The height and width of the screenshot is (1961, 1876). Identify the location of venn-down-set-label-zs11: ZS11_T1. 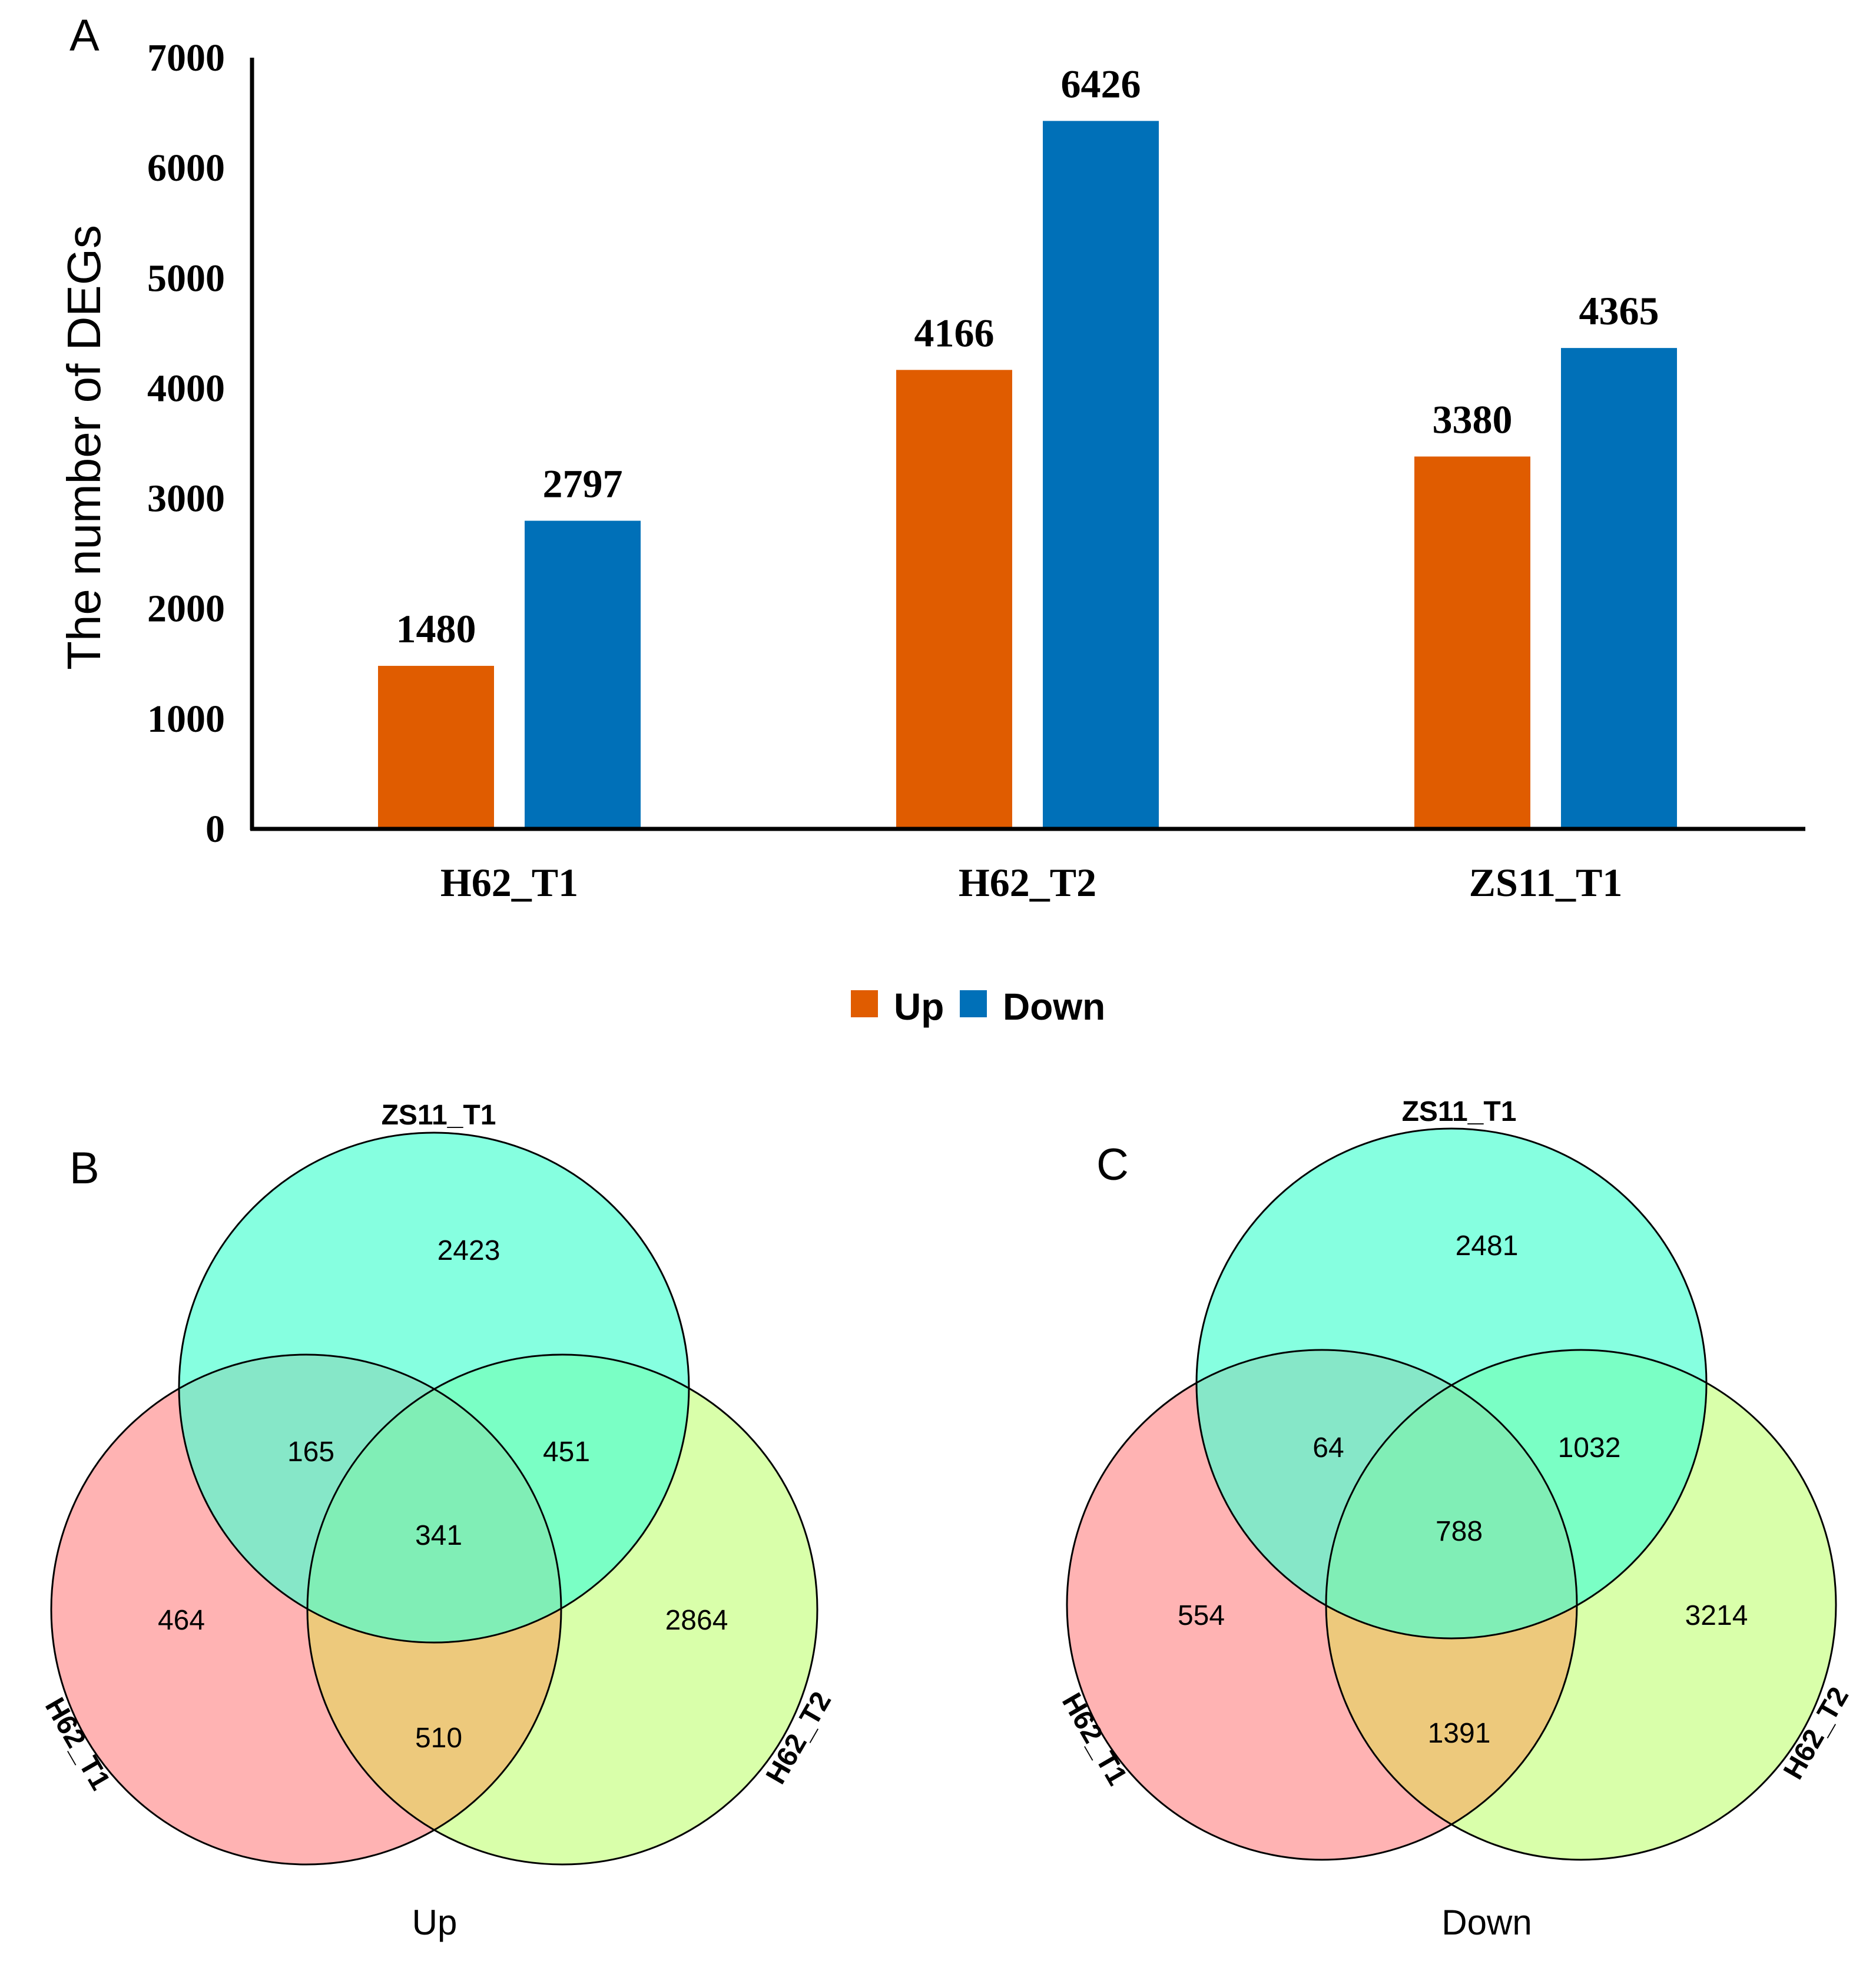
(1460, 1111).